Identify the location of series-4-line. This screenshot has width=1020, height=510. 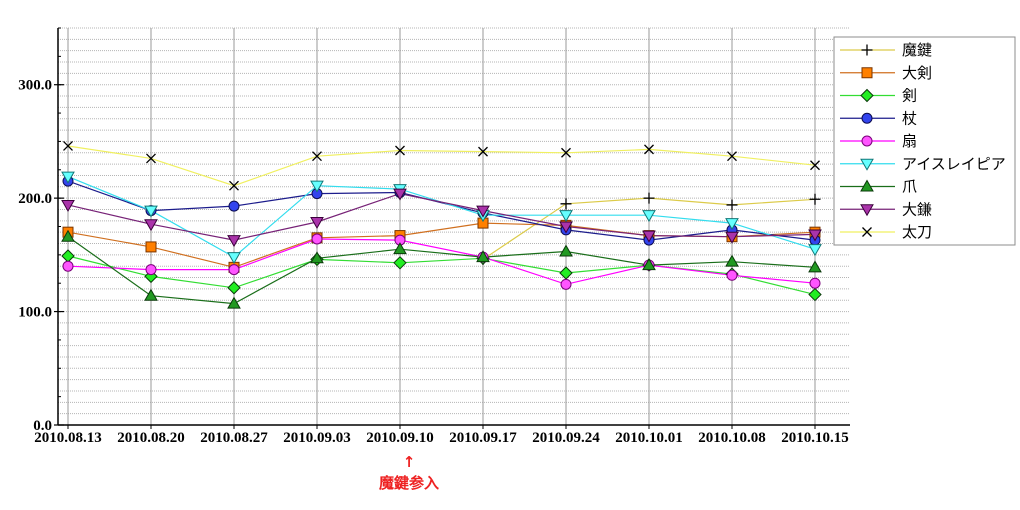
(441, 261).